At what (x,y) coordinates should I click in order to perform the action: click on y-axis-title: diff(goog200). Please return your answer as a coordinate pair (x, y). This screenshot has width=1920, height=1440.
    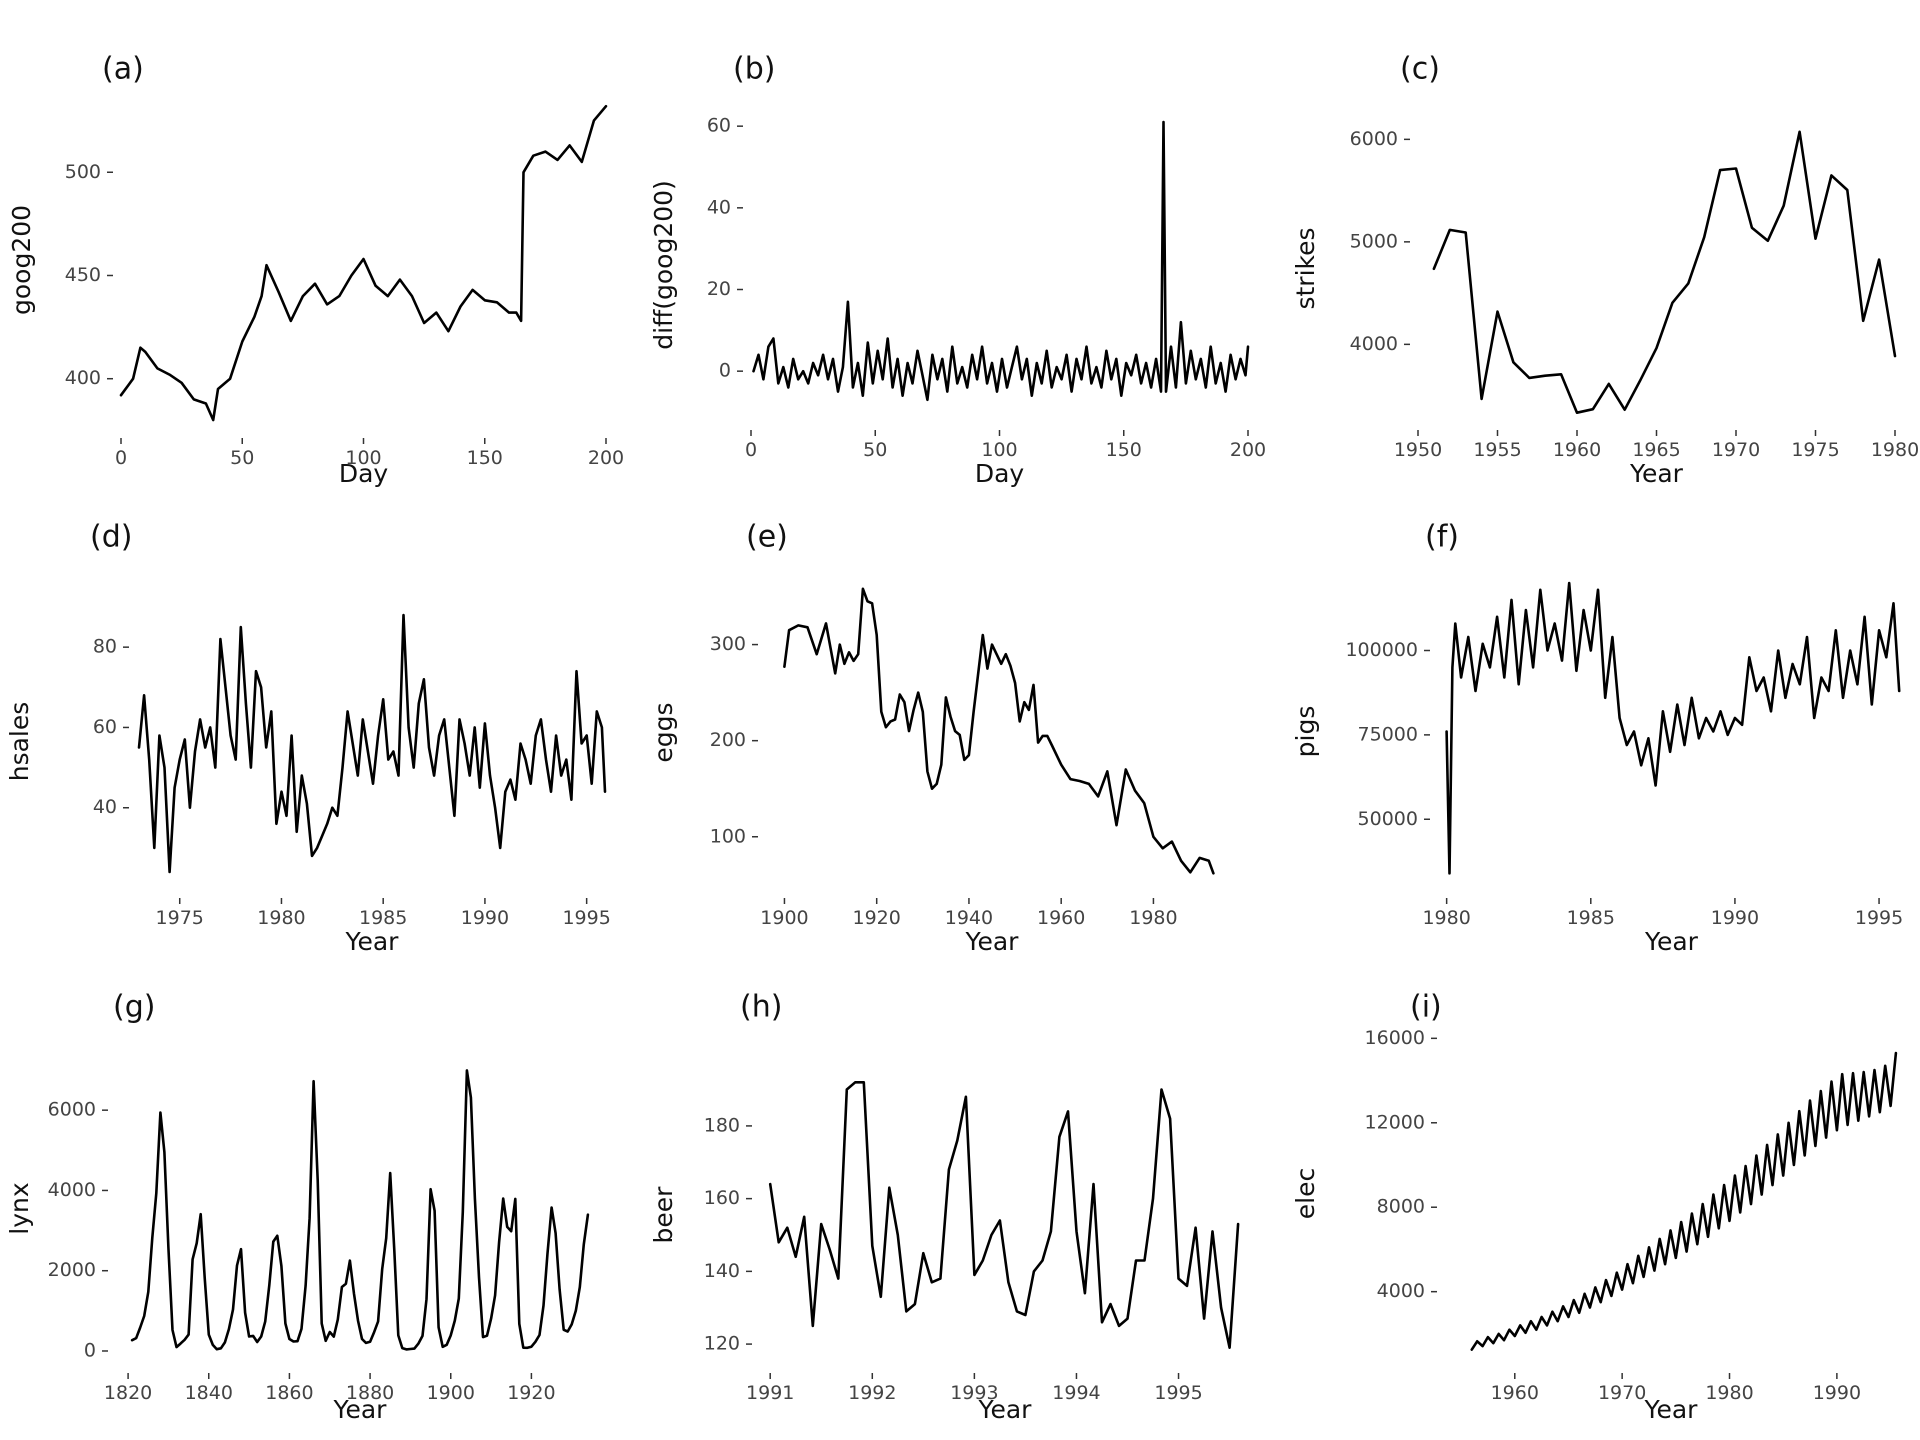
    Looking at the image, I should click on (663, 265).